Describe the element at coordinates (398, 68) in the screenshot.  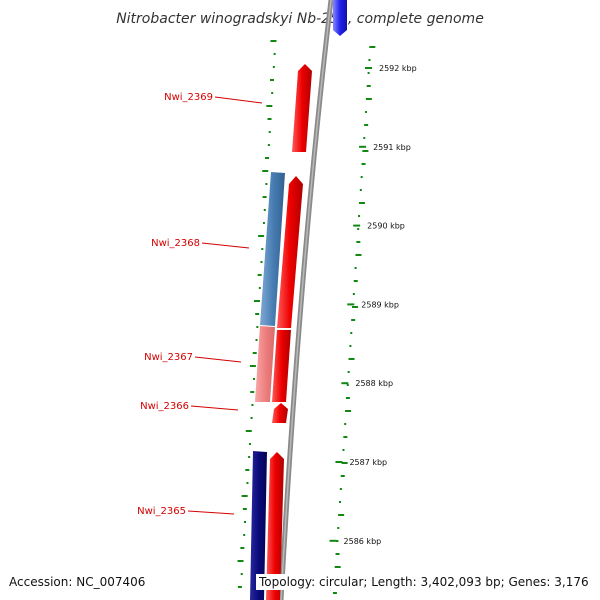
I see `scale-tick-label: 2592 kbp` at that location.